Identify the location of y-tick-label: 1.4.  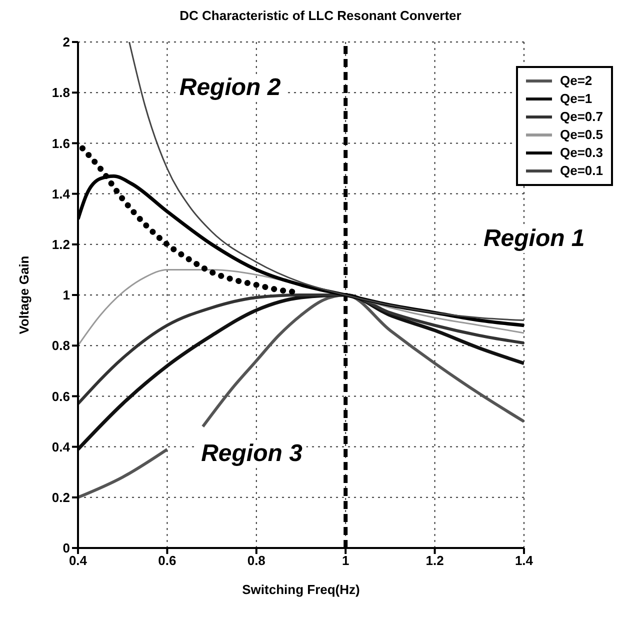
(61, 194).